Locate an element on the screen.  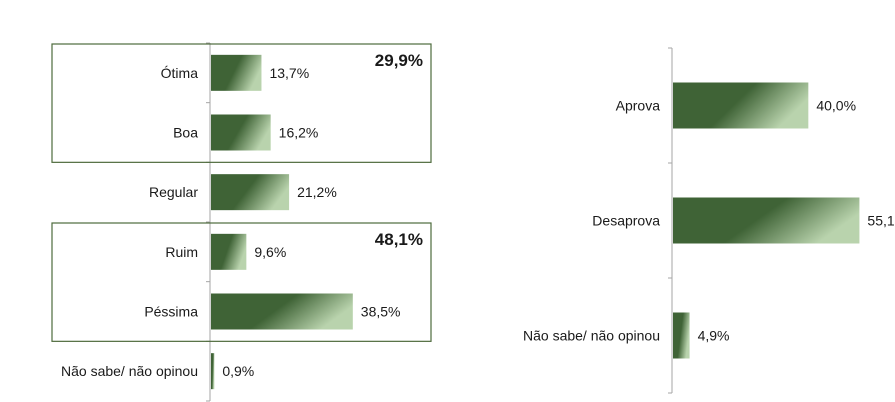
approval-category-label-aprova: Aprova is located at coordinates (638, 106).